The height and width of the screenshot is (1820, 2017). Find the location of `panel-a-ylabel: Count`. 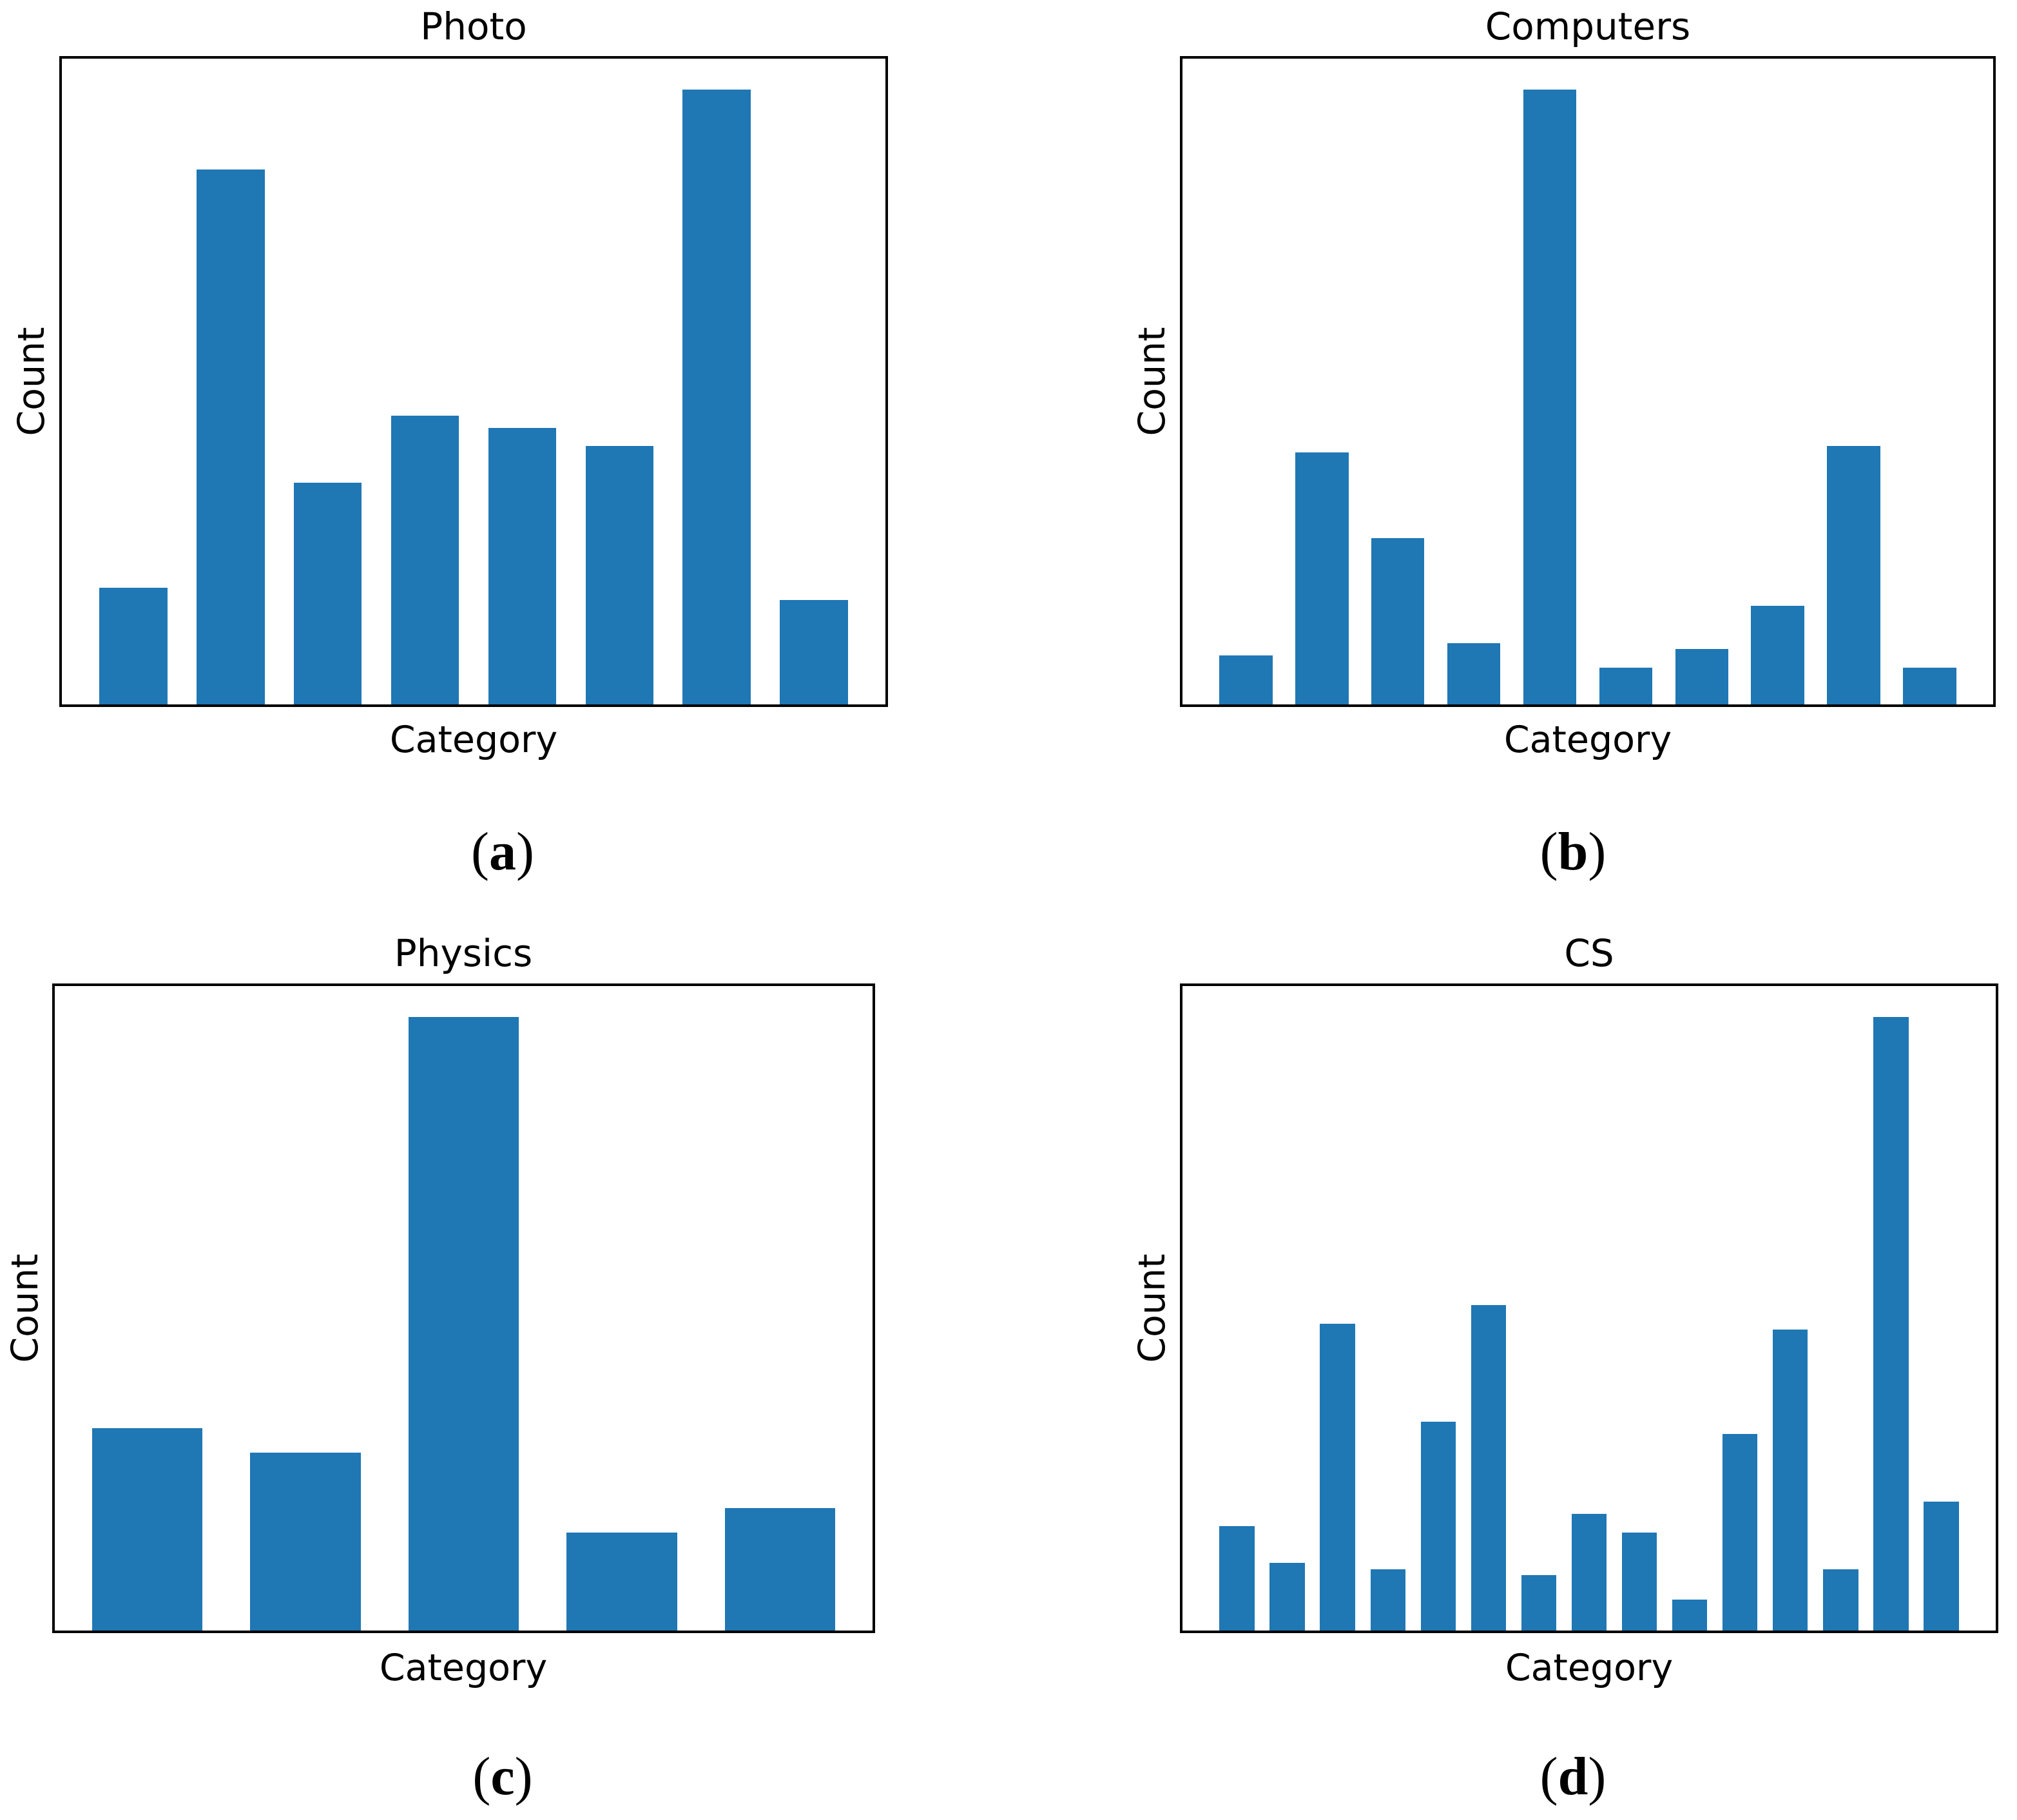

panel-a-ylabel: Count is located at coordinates (31, 381).